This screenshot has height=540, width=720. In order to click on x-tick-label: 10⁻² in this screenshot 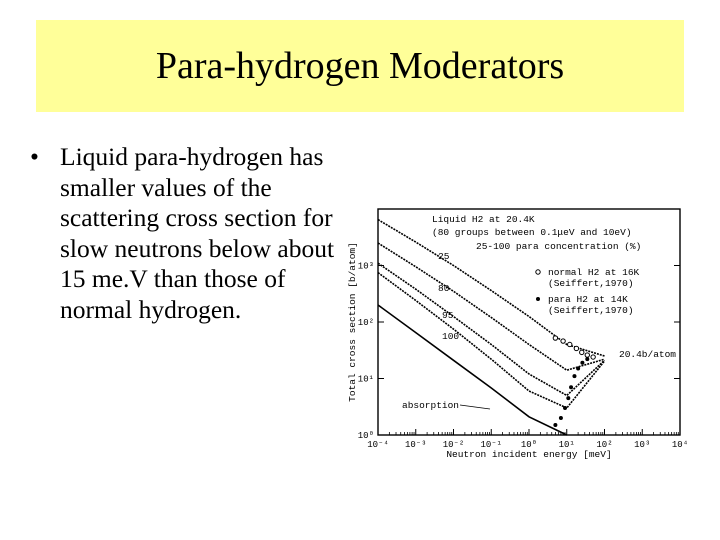, I will do `click(454, 445)`.